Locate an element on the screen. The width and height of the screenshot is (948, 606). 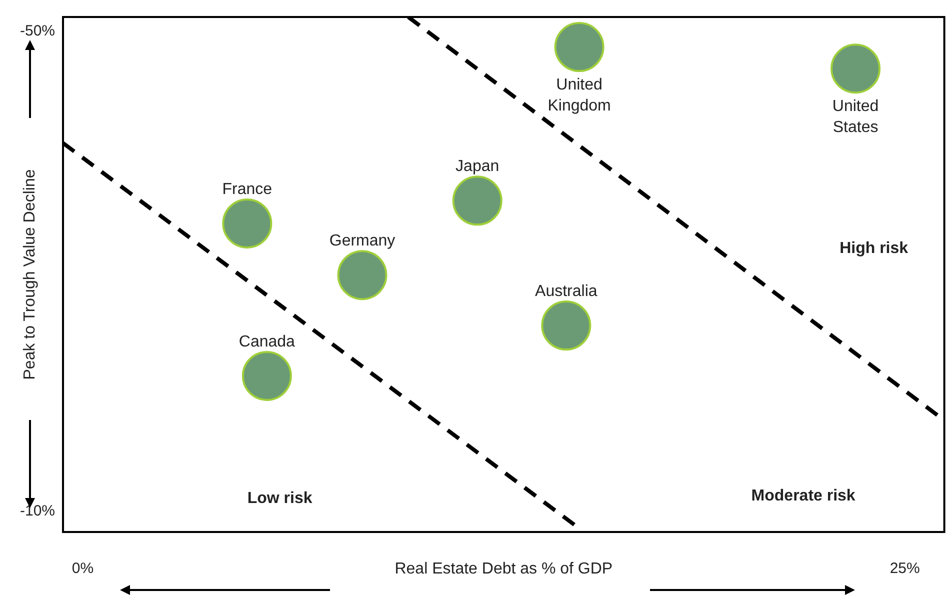
y-tick-label: -10% is located at coordinates (38, 511).